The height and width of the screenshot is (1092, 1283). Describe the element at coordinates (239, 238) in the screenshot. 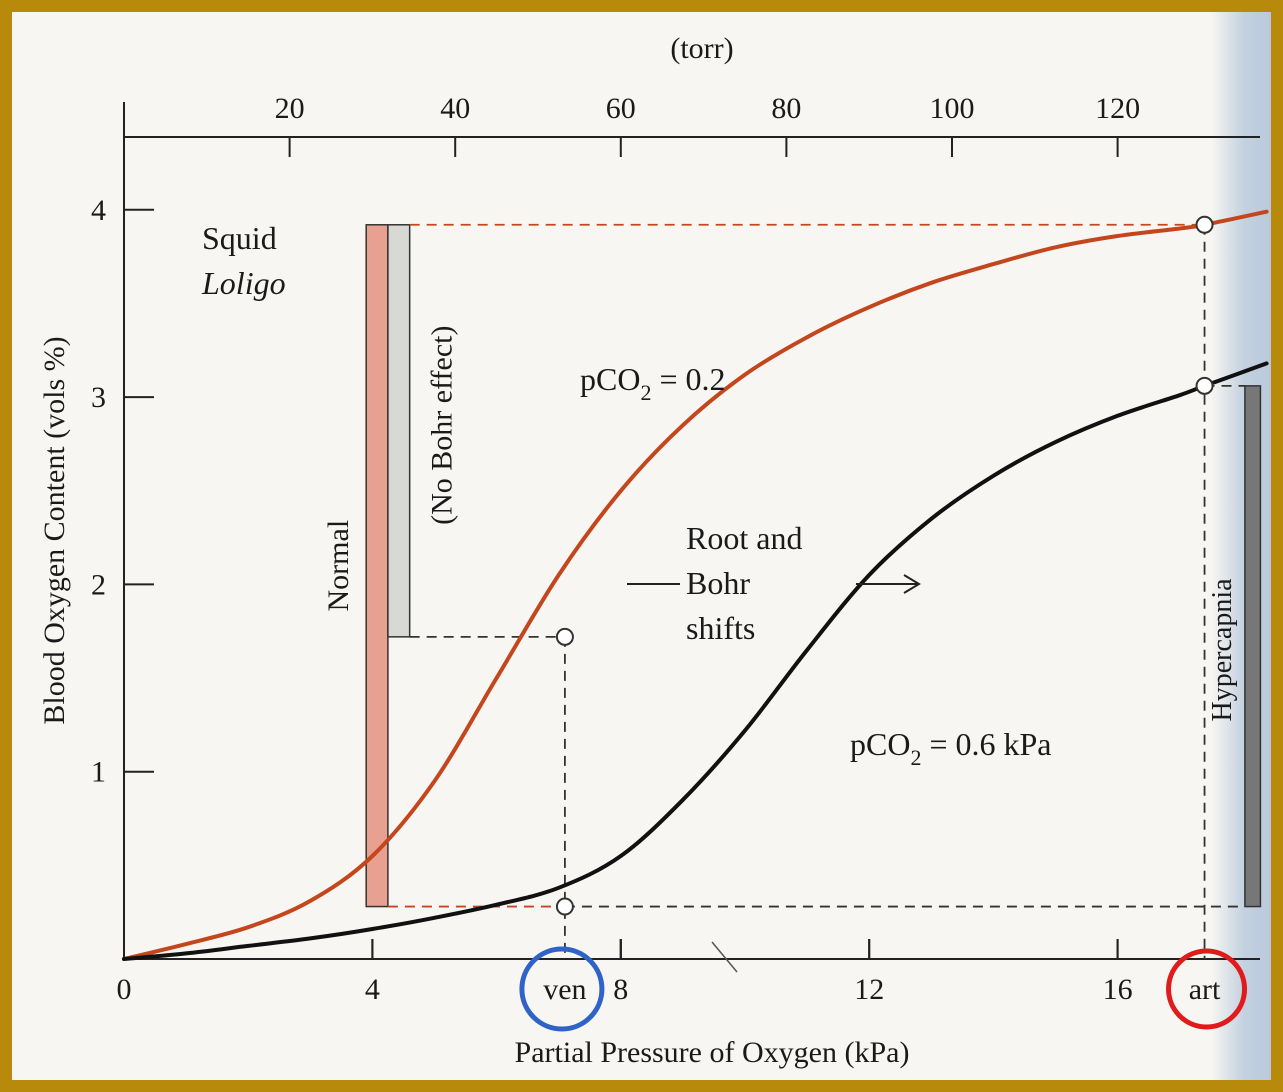

I see `species-label: Squid` at that location.